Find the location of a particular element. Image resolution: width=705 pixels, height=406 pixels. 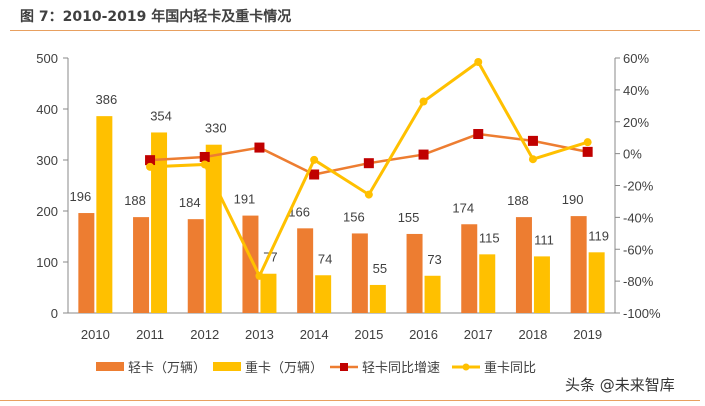

x-tick-label: 2012 is located at coordinates (204, 334).